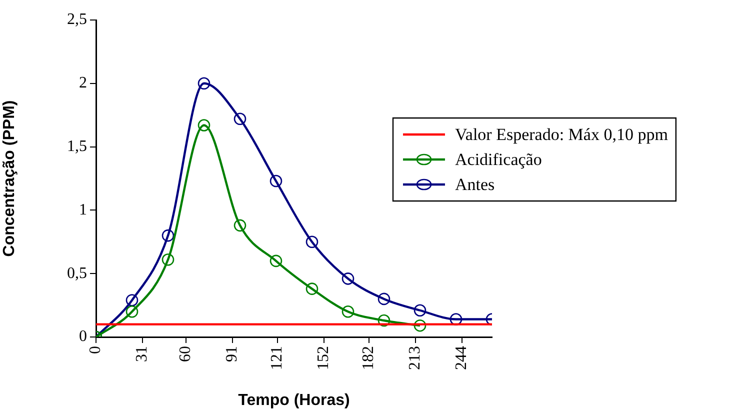 The width and height of the screenshot is (751, 410). What do you see at coordinates (415, 358) in the screenshot?
I see `x-tick-label: 213` at bounding box center [415, 358].